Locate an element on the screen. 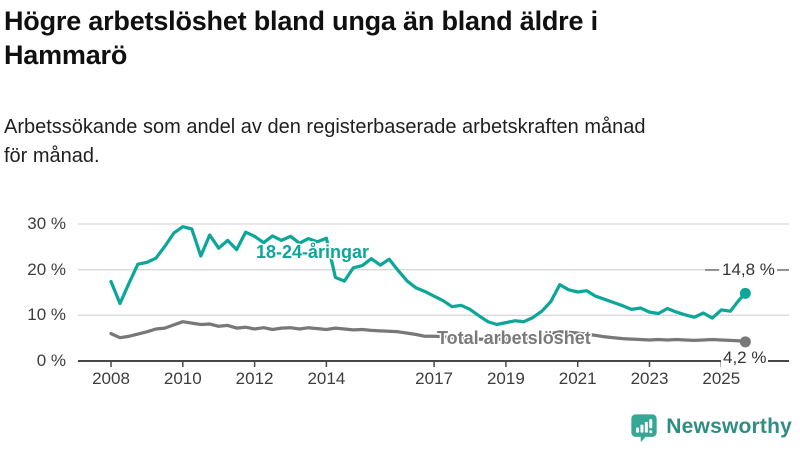  chart-bubble-icon is located at coordinates (644, 428).